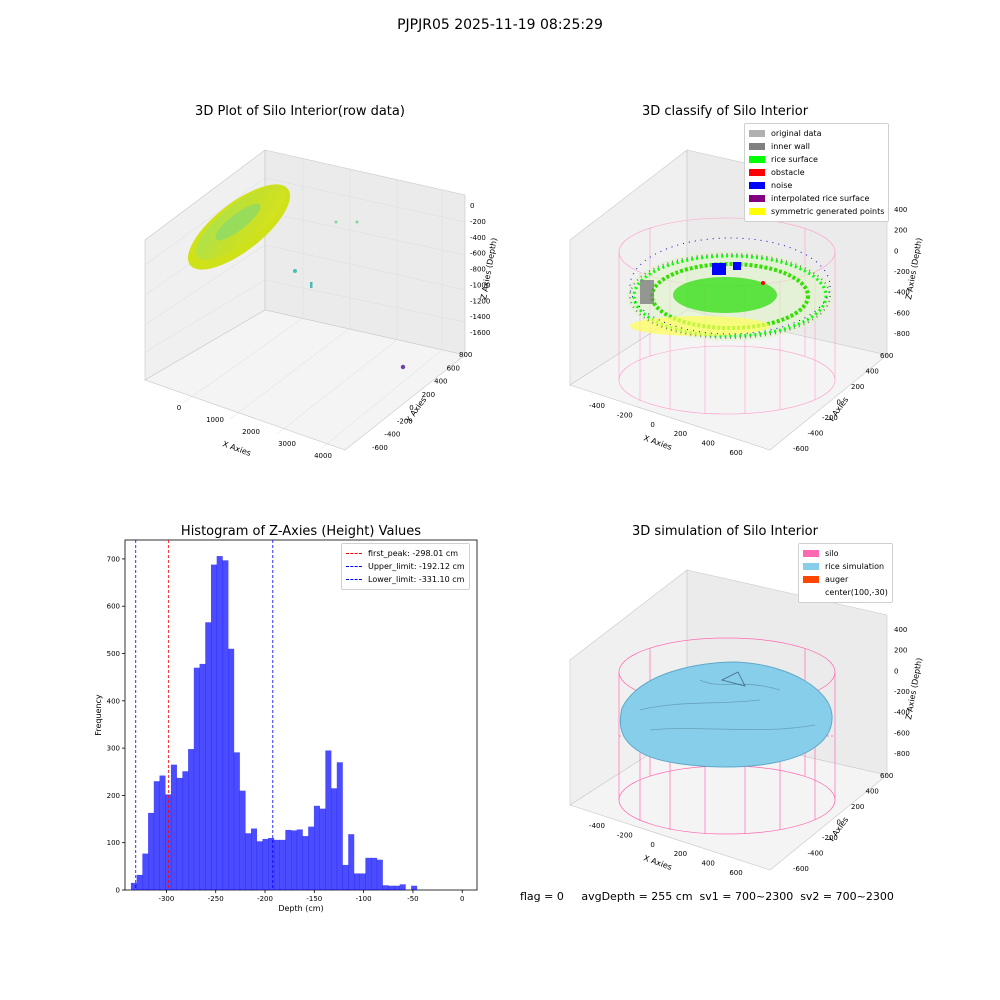 The image size is (1000, 1000). I want to click on legend-entry: auger, so click(845, 579).